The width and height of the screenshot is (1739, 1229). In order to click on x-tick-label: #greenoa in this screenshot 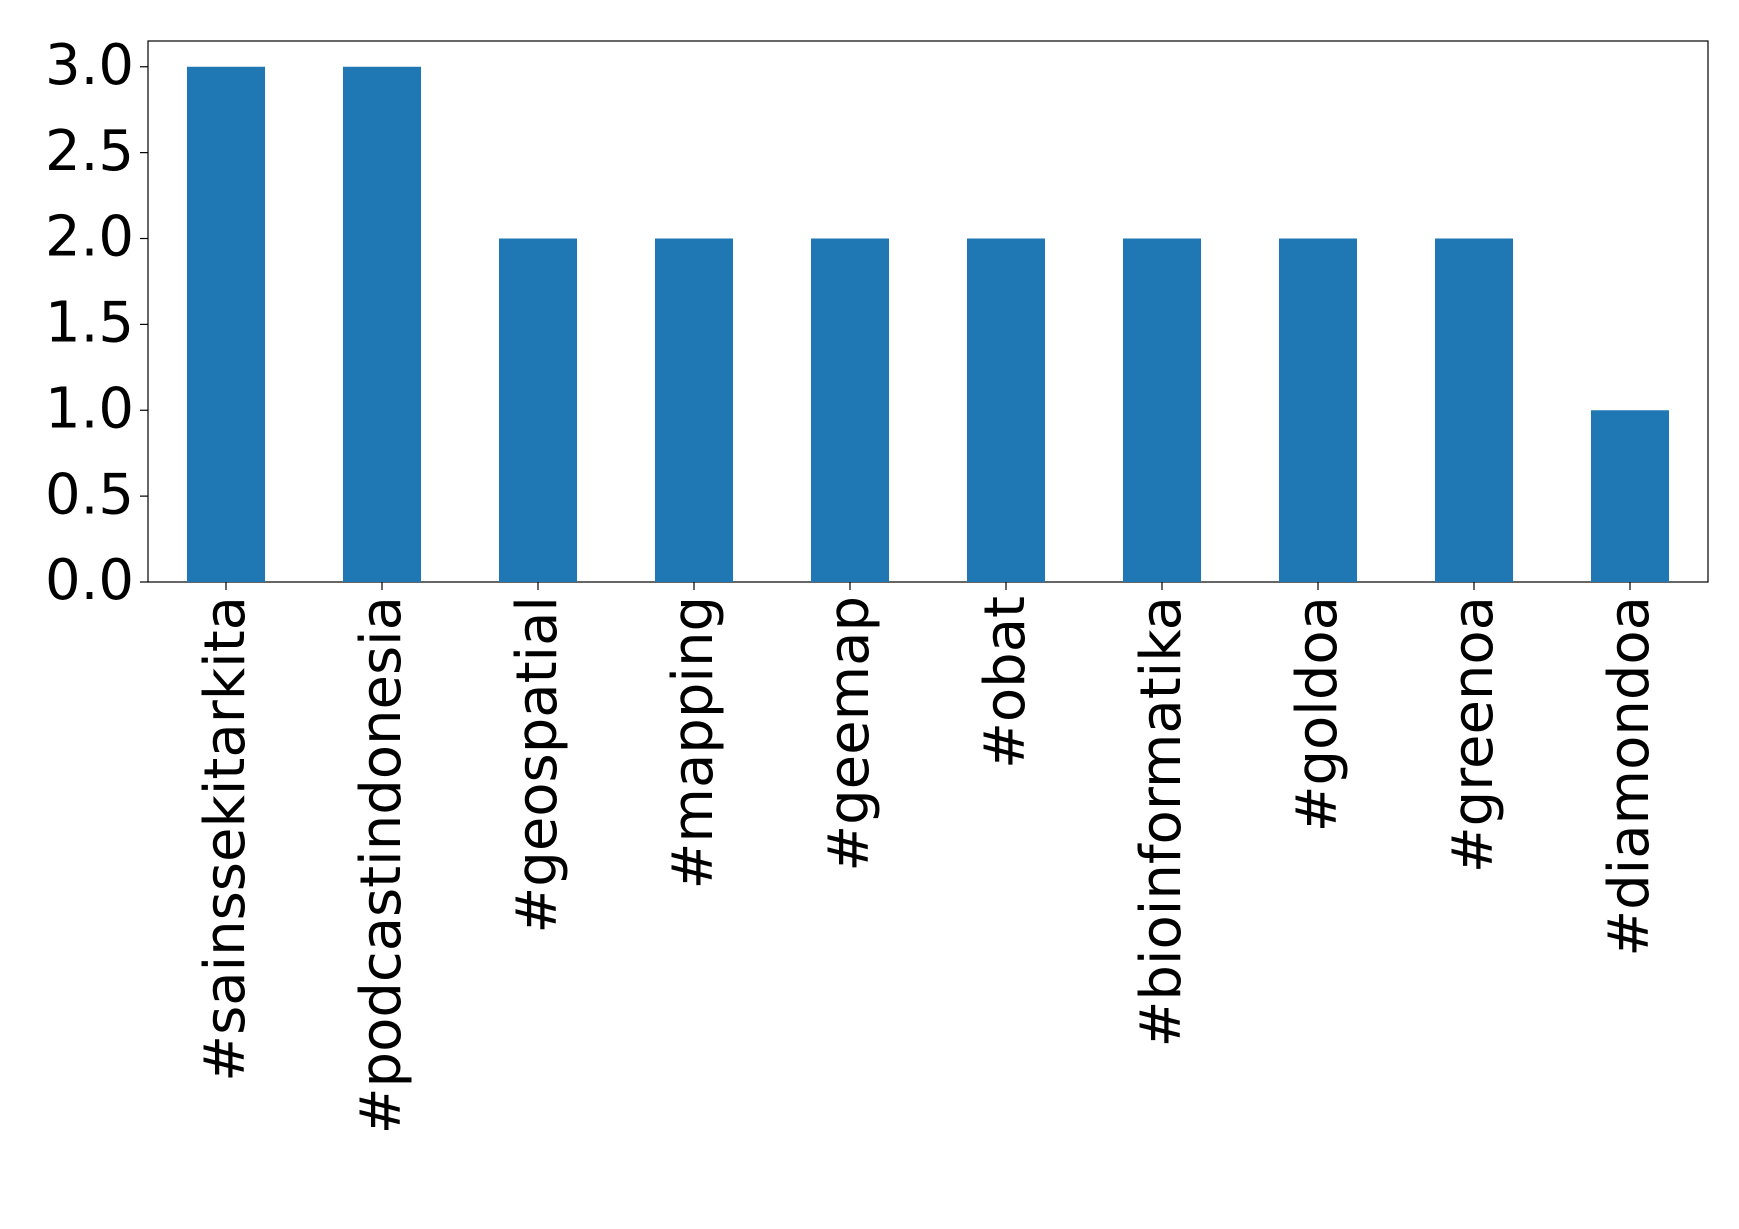, I will do `click(1473, 734)`.